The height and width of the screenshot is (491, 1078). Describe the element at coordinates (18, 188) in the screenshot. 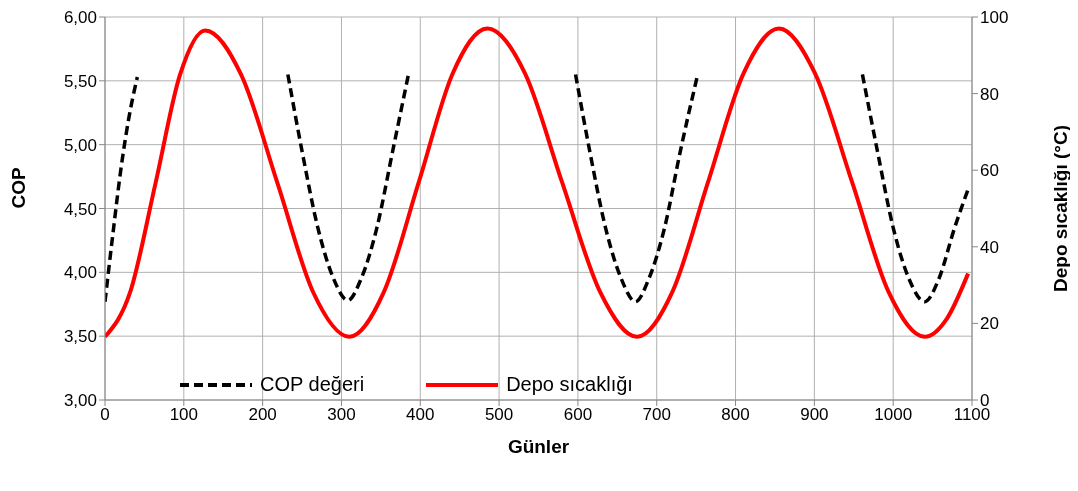

I see `y-axis-title: COP` at that location.